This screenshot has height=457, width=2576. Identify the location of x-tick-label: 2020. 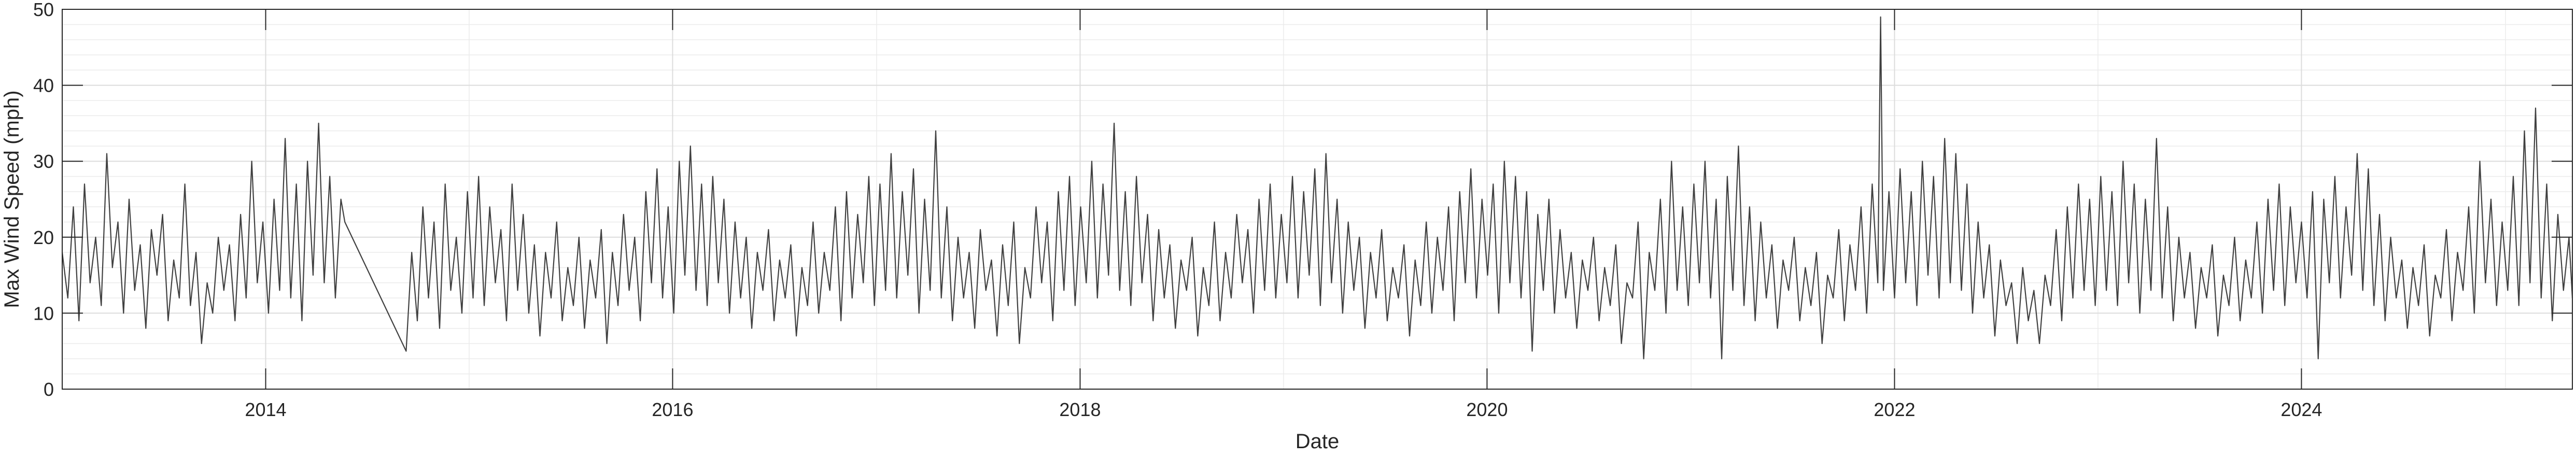
(1487, 409).